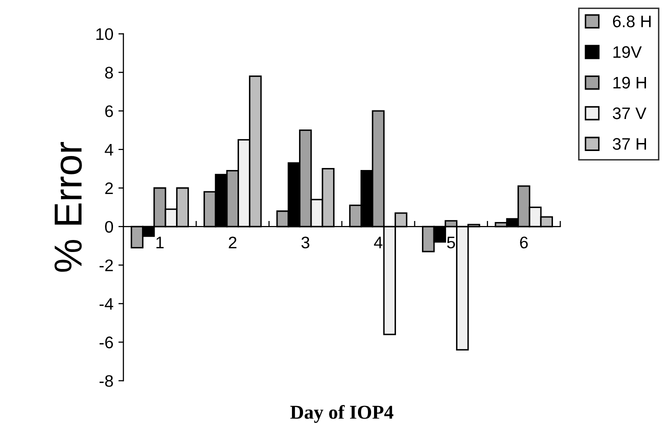 This screenshot has height=423, width=667. I want to click on y-tick-label: 6, so click(109, 111).